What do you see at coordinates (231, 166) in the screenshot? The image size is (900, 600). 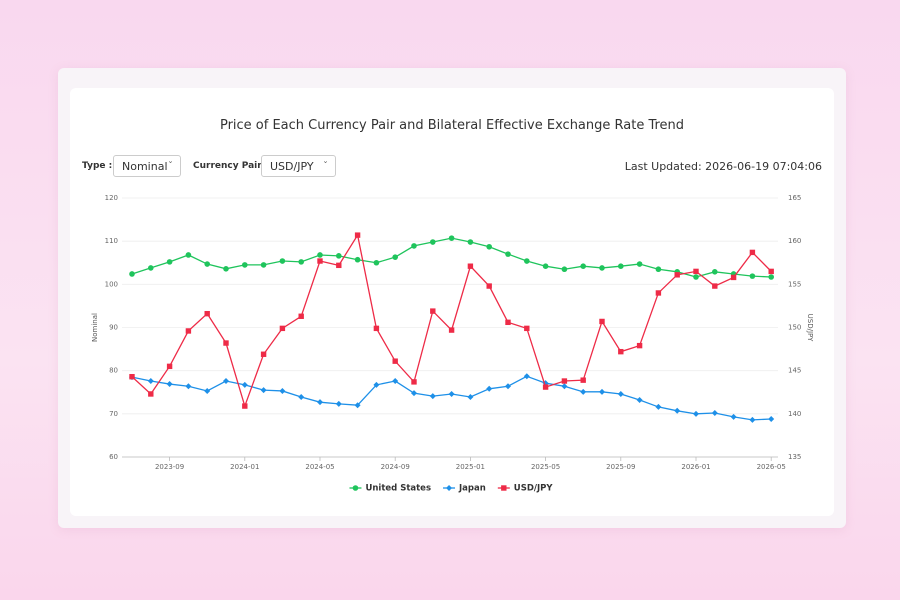 I see `pair-label: Currency Pair :` at bounding box center [231, 166].